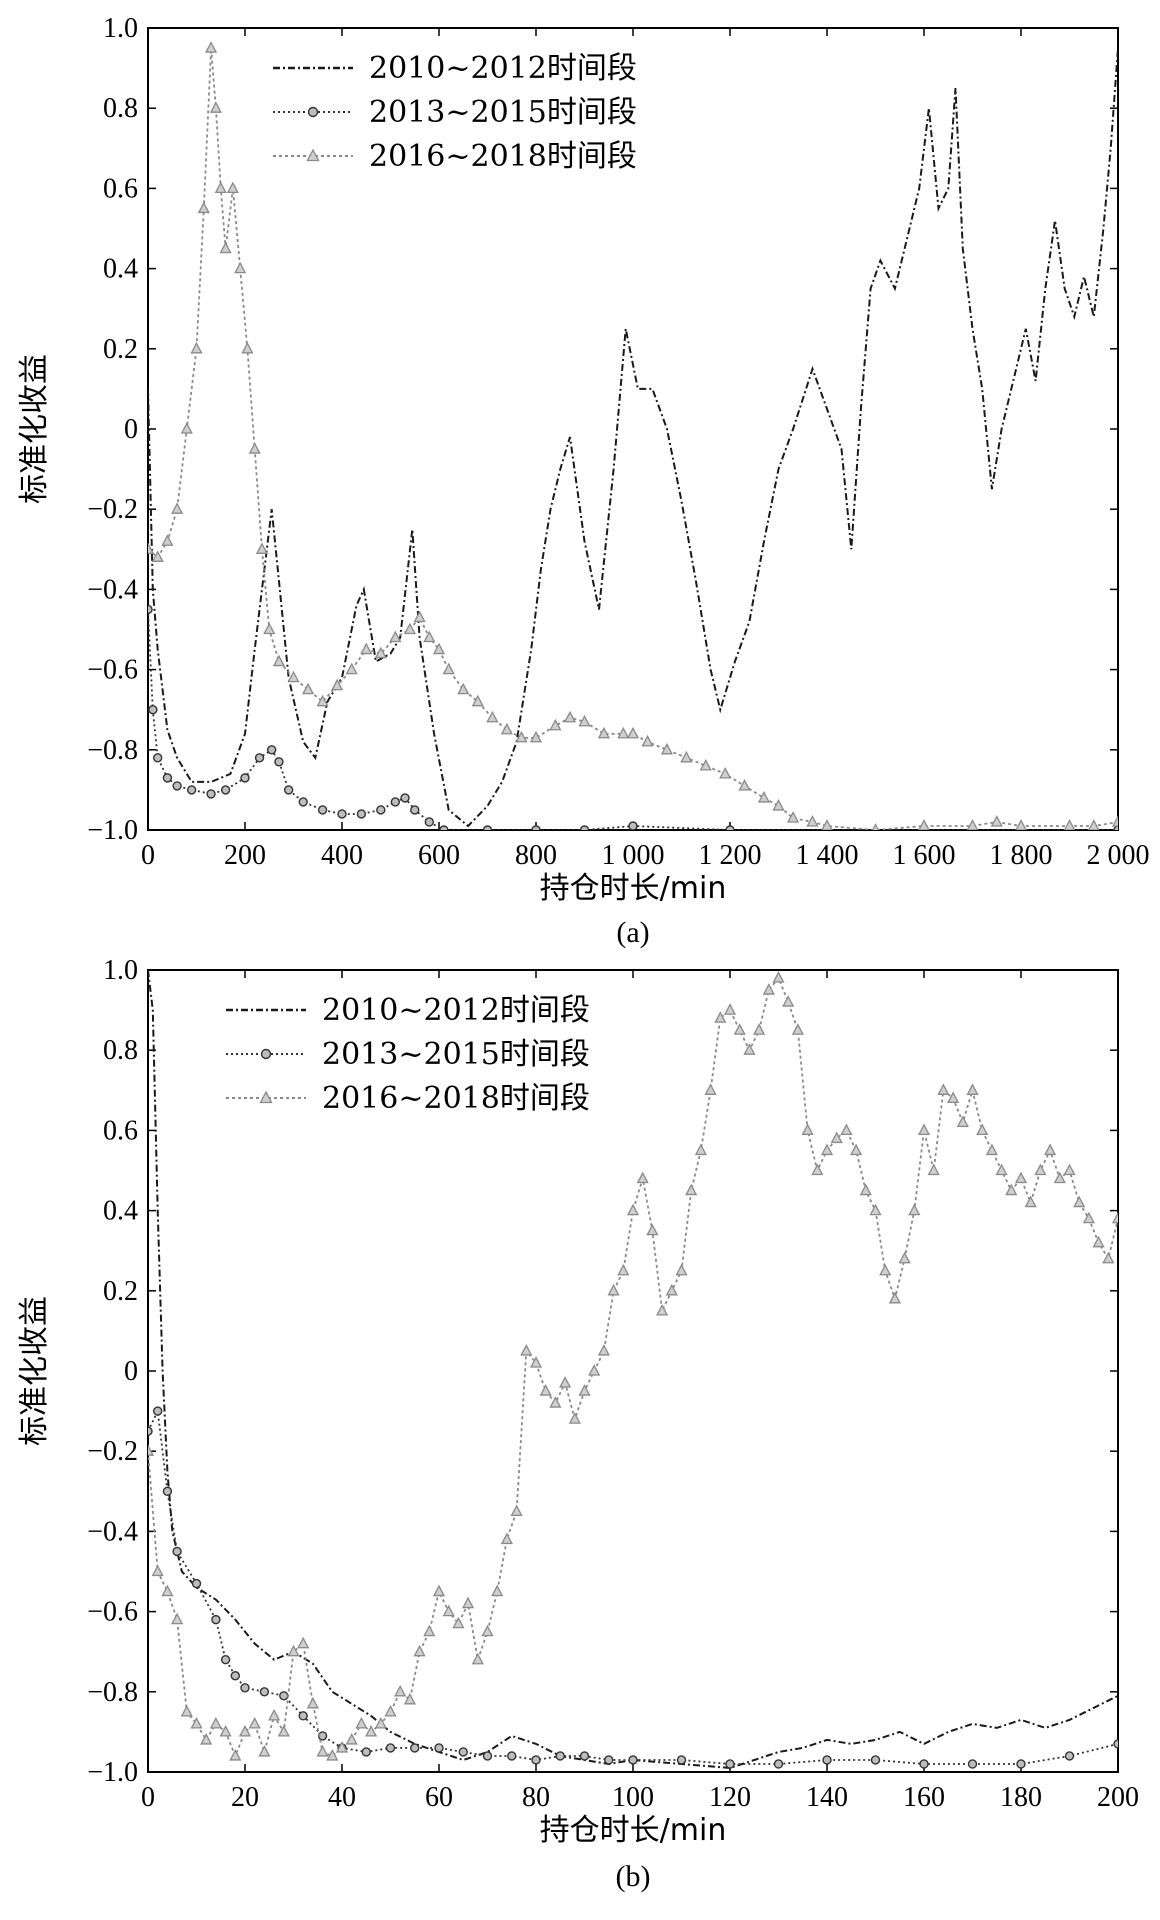  I want to click on x-axis-title-b: 持仓时长/min, so click(633, 1830).